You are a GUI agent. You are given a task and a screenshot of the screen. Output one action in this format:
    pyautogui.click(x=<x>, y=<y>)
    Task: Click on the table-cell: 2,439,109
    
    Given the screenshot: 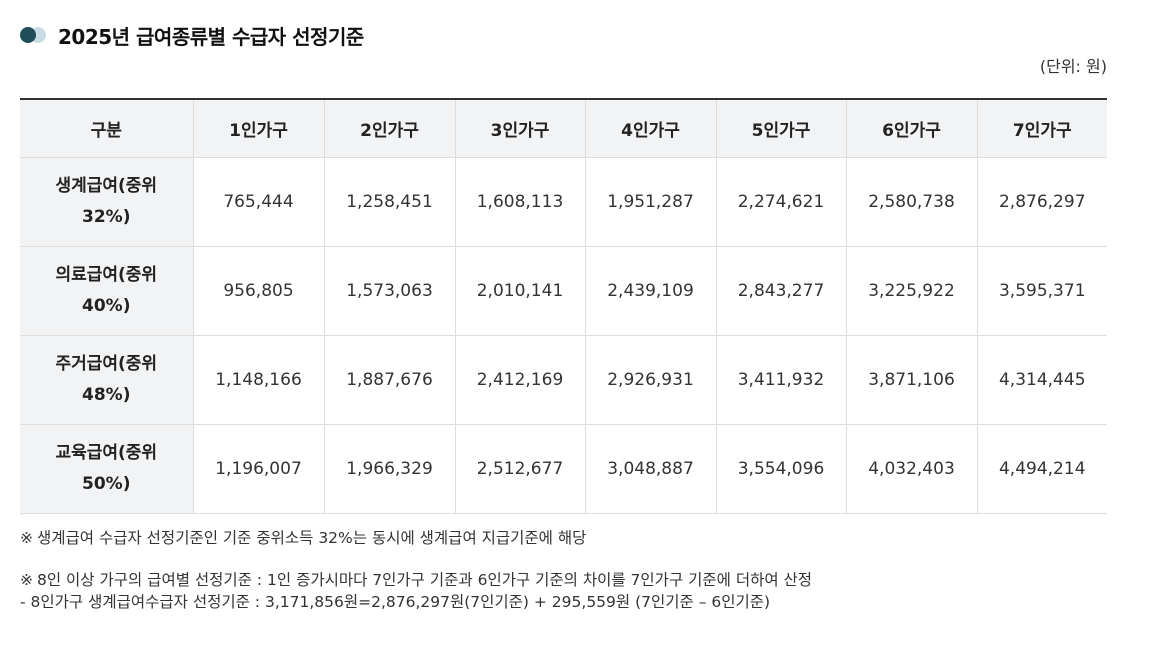 What is the action you would take?
    pyautogui.click(x=651, y=291)
    